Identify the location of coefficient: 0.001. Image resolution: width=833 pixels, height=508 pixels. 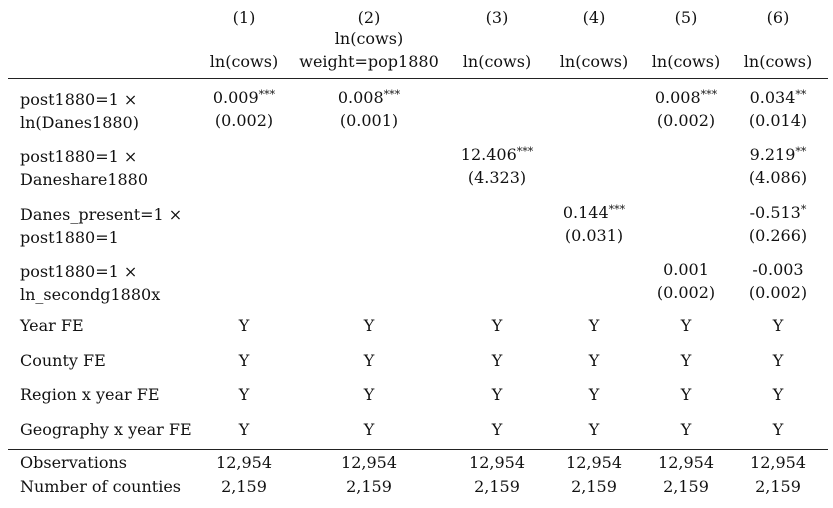
(686, 270).